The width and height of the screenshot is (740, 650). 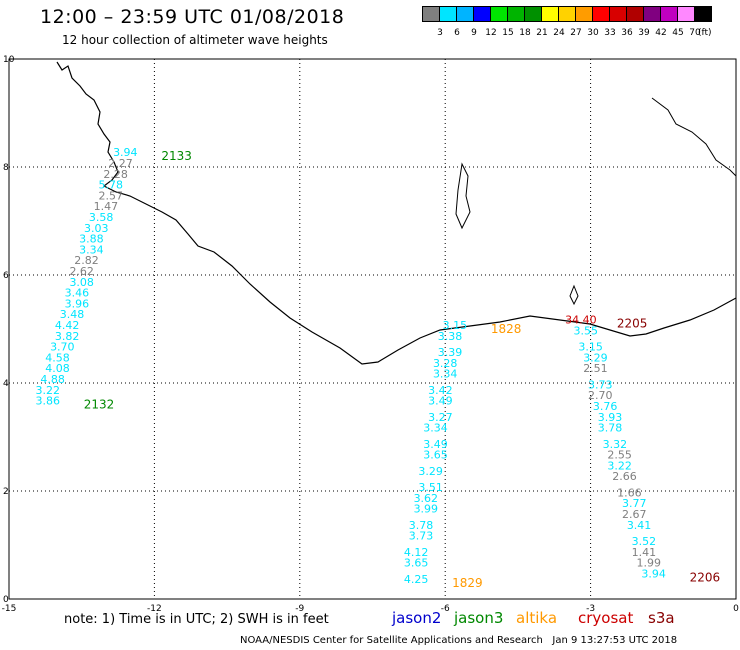 What do you see at coordinates (6, 492) in the screenshot?
I see `lat-tick-label: 2` at bounding box center [6, 492].